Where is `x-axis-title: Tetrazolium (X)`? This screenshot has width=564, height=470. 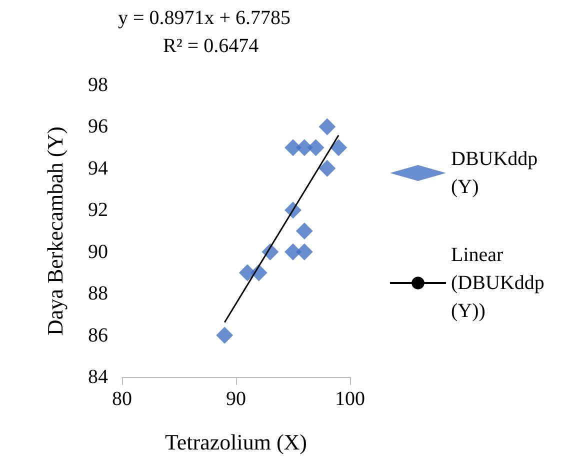 x-axis-title: Tetrazolium (X) is located at coordinates (236, 442).